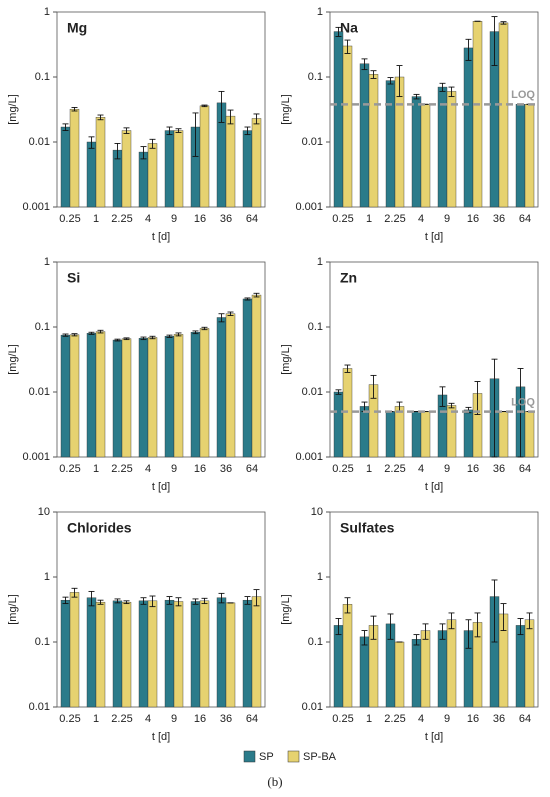 The height and width of the screenshot is (797, 550). I want to click on panel-title: Mg, so click(77, 28).